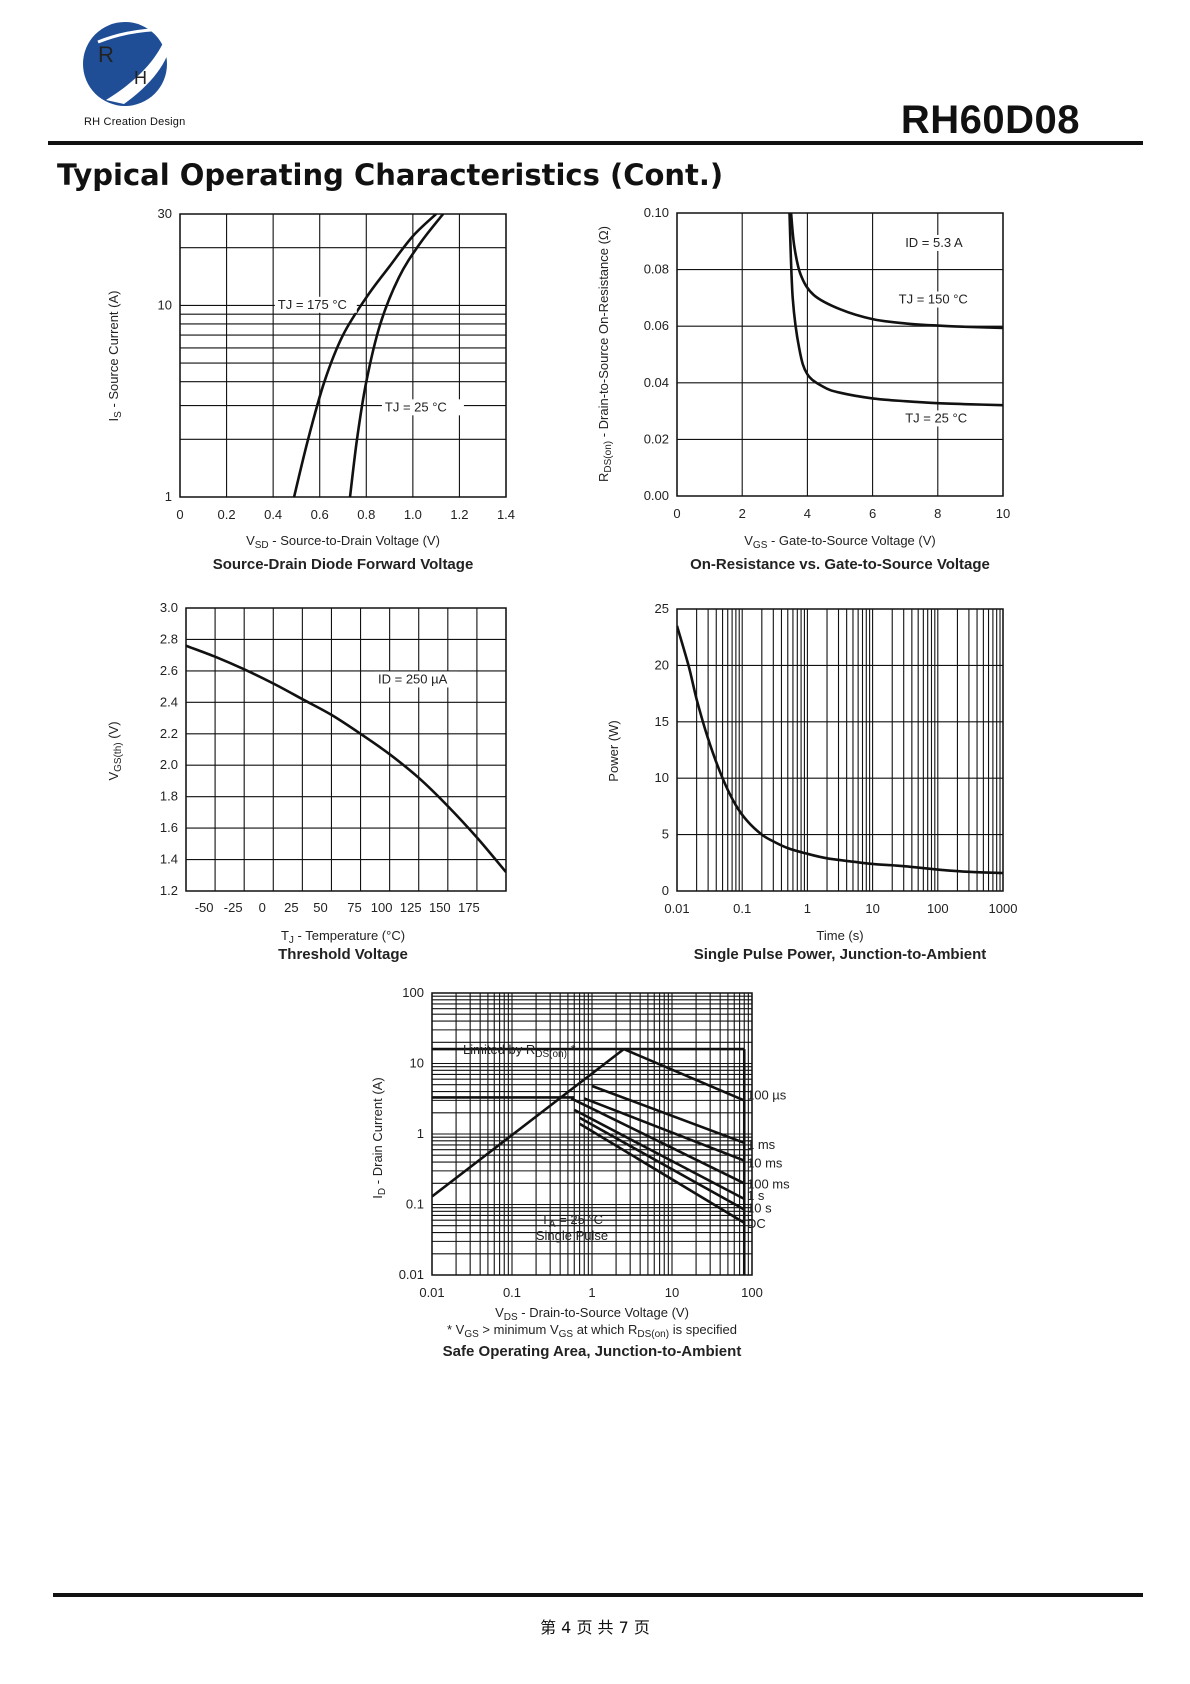 Image resolution: width=1190 pixels, height=1684 pixels. I want to click on x-tick-label: -25, so click(233, 907).